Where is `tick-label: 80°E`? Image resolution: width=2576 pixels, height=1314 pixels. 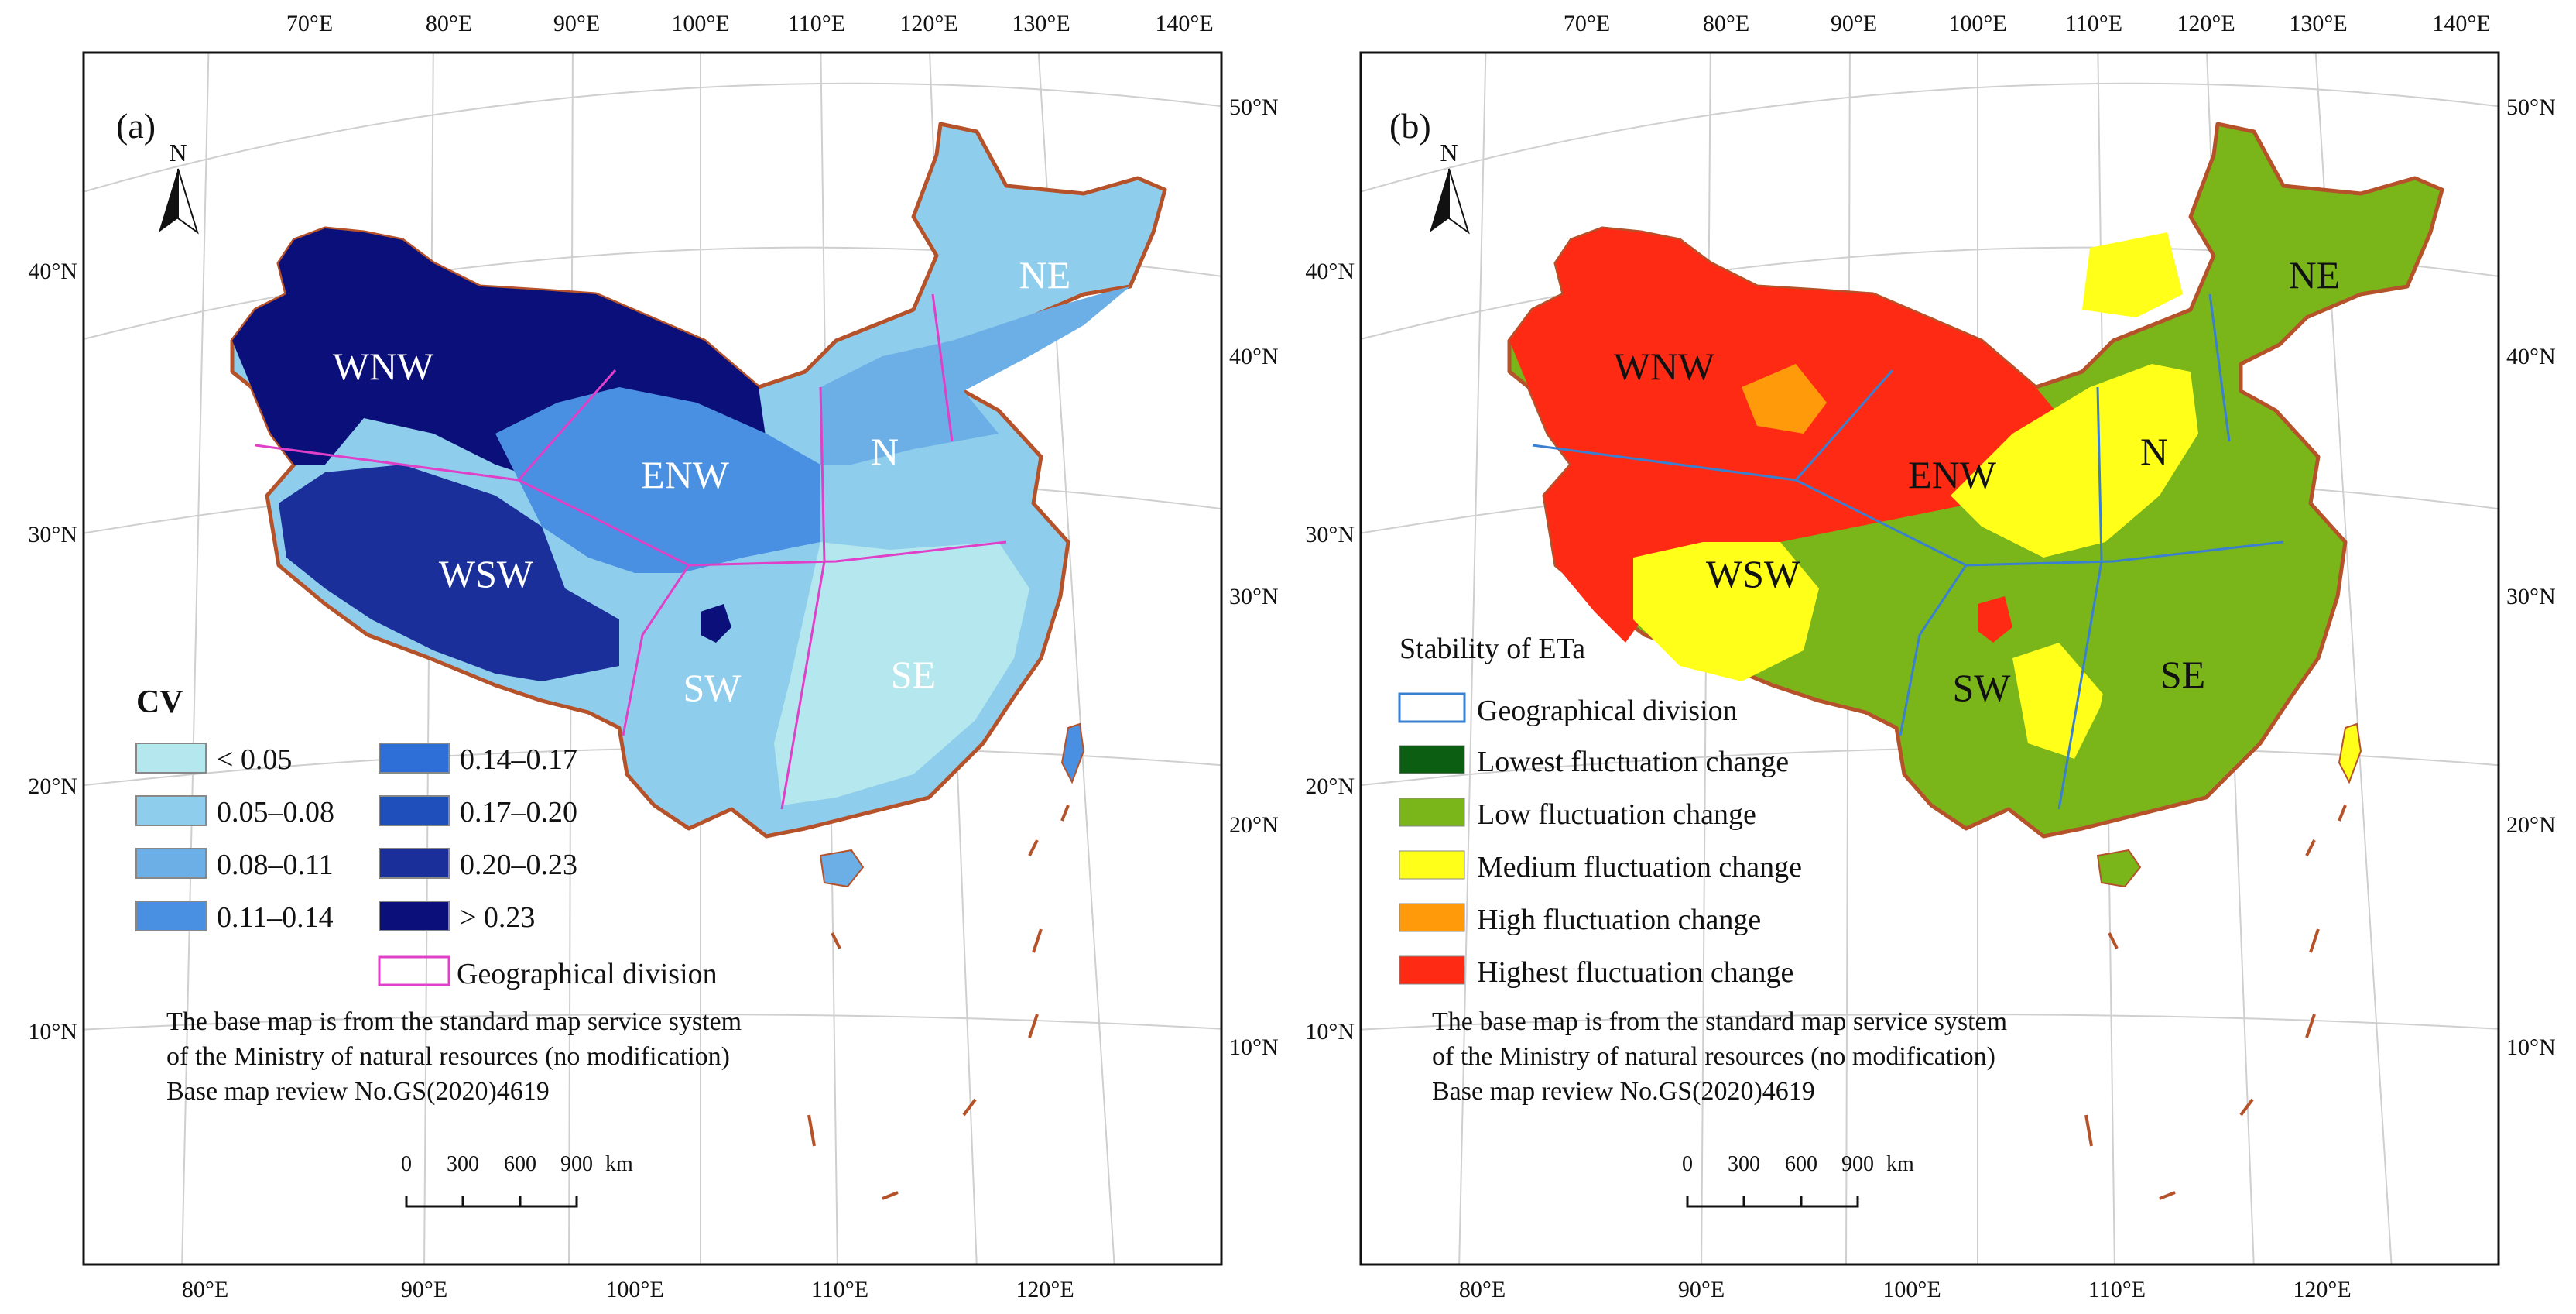
tick-label: 80°E is located at coordinates (1726, 23).